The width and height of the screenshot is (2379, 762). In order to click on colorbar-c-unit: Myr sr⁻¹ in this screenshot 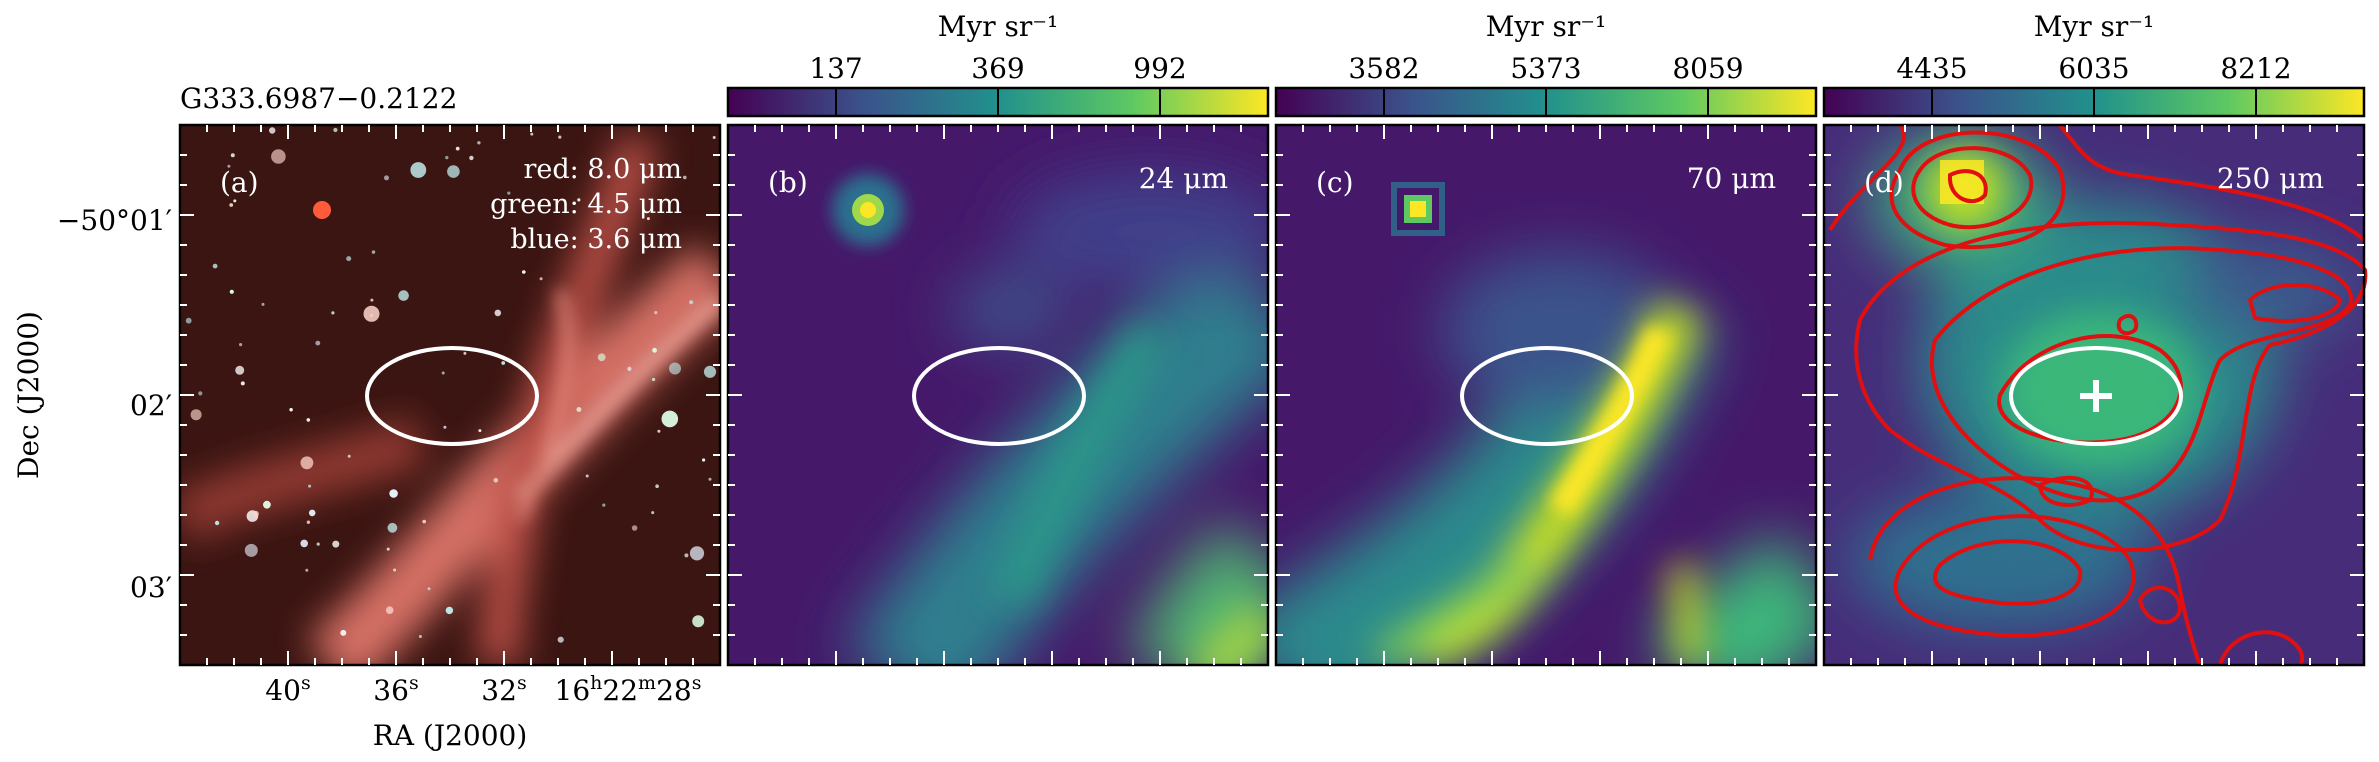, I will do `click(1546, 26)`.